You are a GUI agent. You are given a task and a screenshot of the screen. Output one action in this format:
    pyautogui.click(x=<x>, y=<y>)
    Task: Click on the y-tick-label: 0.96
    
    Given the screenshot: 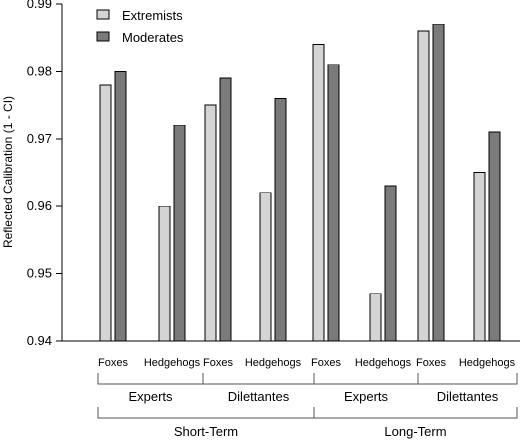 What is the action you would take?
    pyautogui.click(x=39, y=205)
    